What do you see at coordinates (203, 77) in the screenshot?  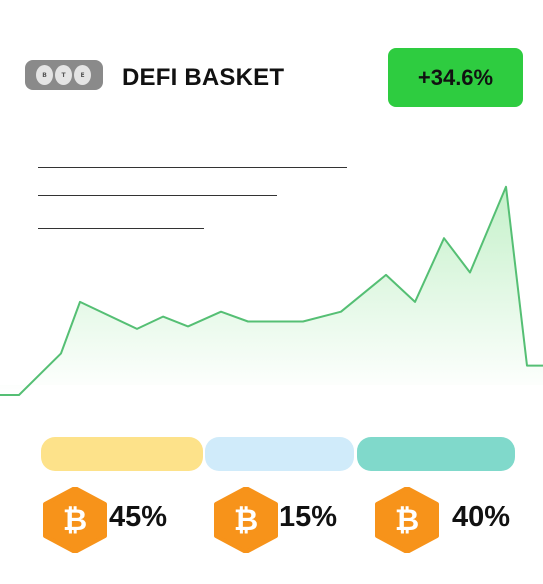 I see `basket-title: DEFI BASKET` at bounding box center [203, 77].